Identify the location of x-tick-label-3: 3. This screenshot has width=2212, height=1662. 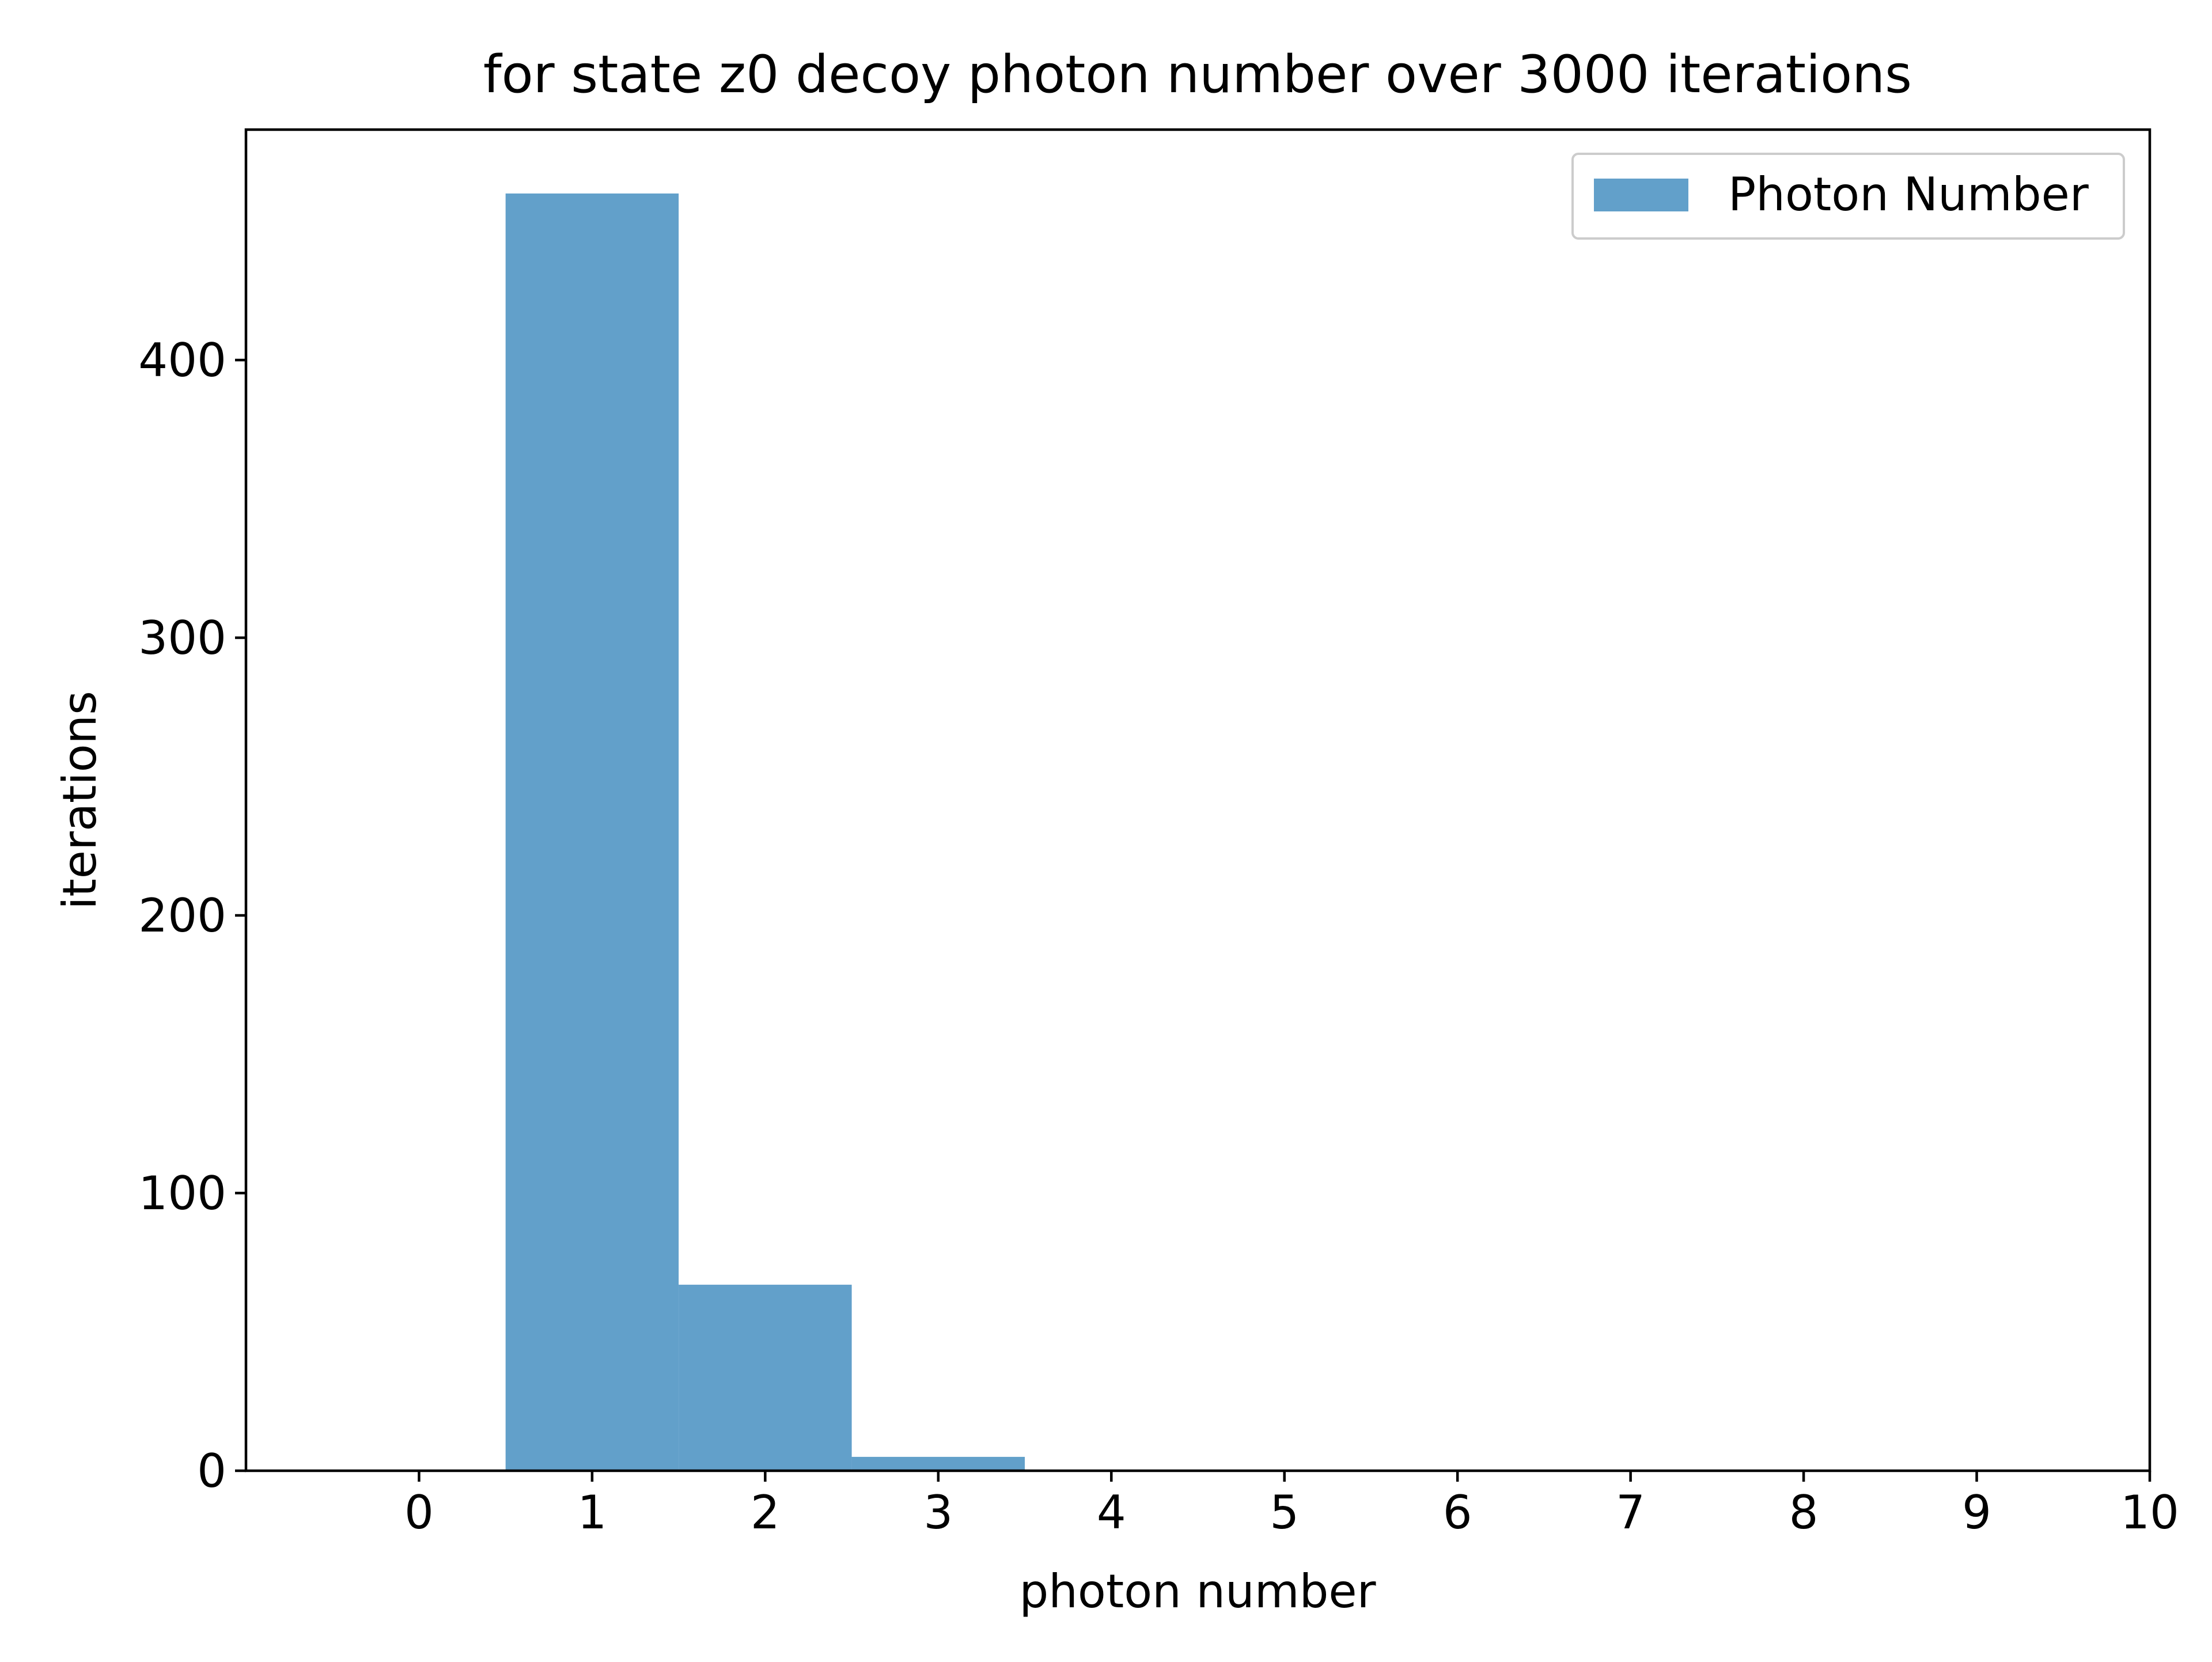
(938, 1513).